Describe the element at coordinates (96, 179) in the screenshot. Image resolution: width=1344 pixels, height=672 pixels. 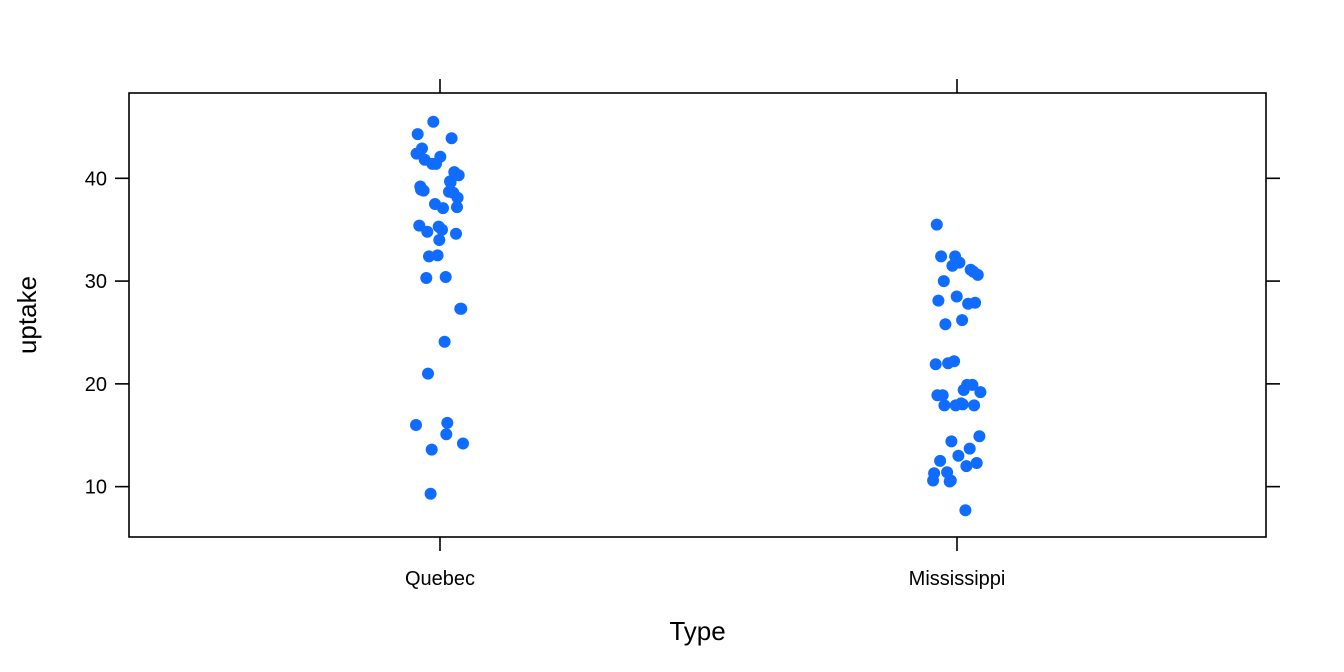
I see `y-tick-label: 40` at that location.